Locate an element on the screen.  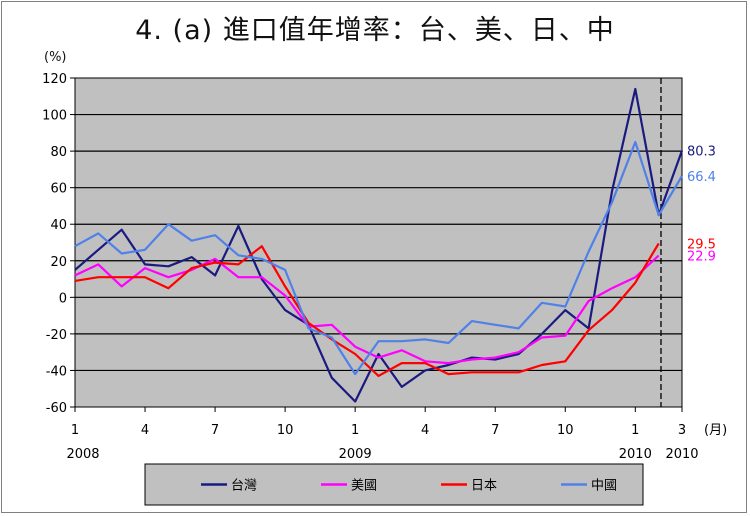
y-tick-label: -40 is located at coordinates (56, 371).